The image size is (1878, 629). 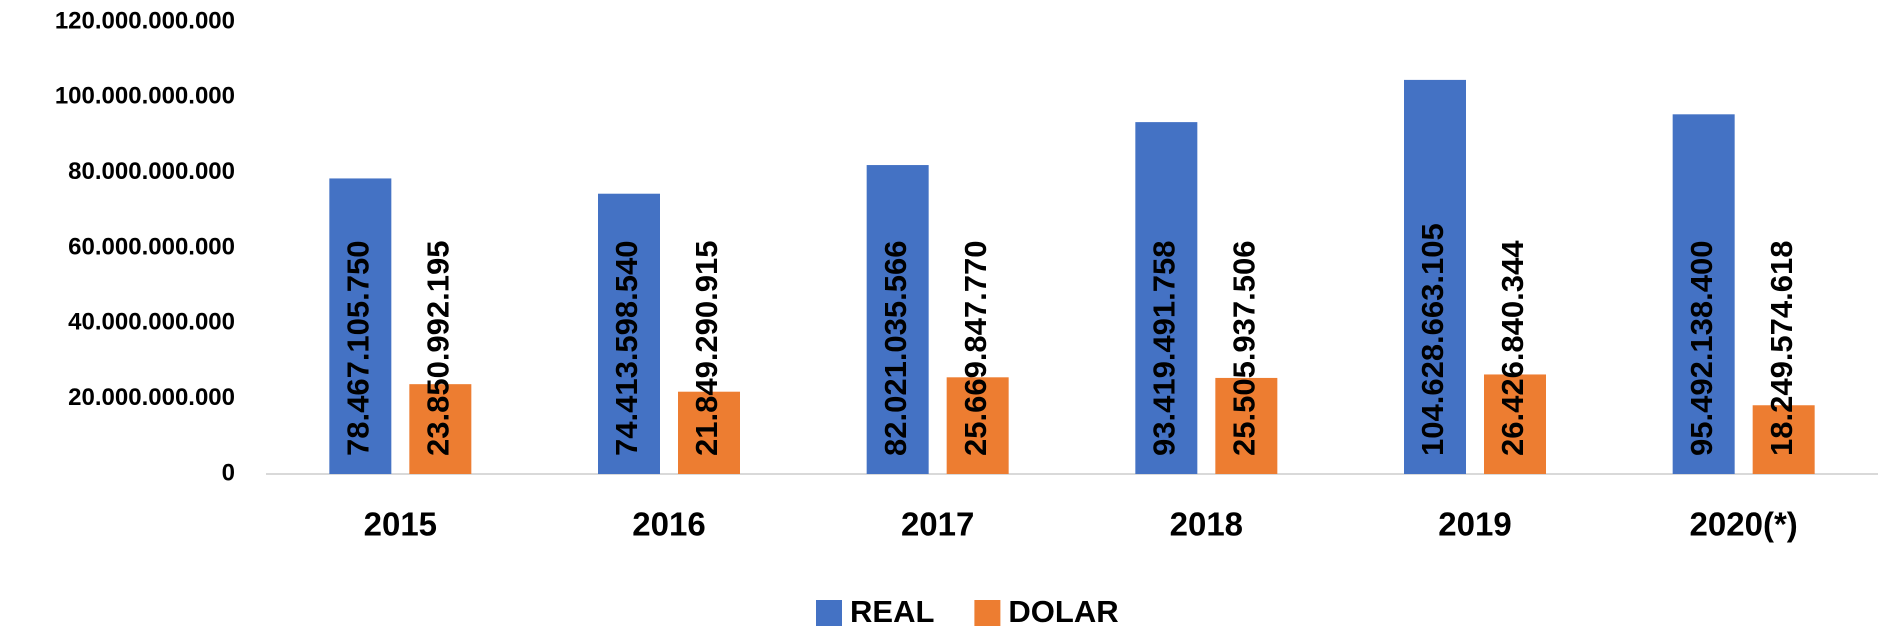 I want to click on value-label: 82.021.035.566, so click(x=895, y=349).